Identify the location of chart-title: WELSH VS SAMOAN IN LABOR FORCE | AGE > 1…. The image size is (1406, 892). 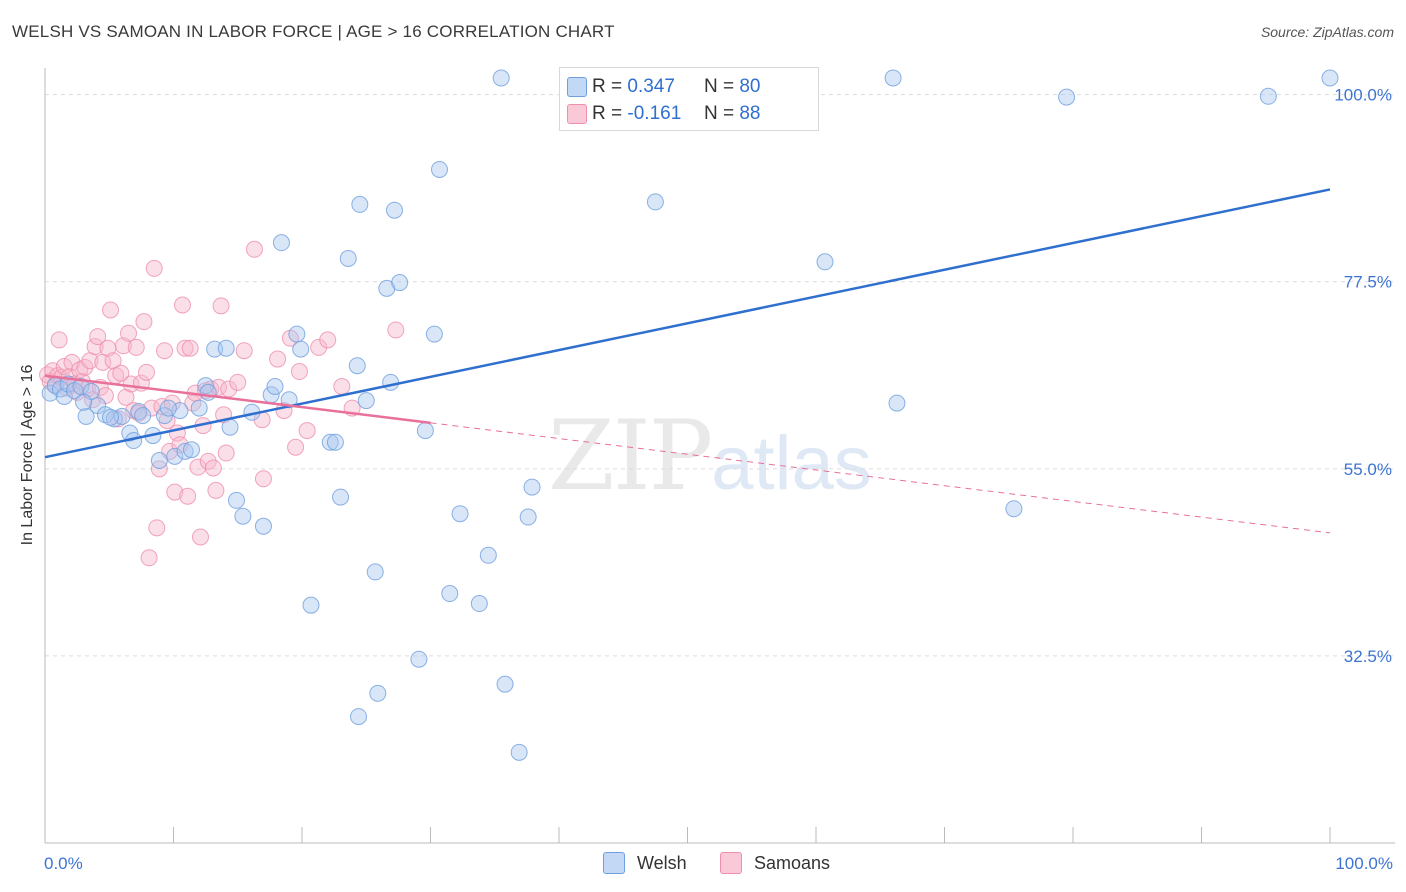
(313, 31).